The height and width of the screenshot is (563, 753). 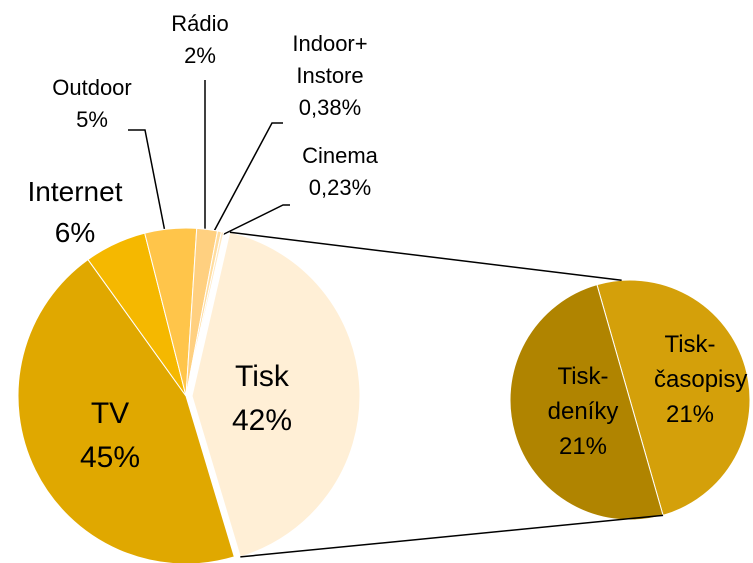 I want to click on category-label: Tisk, so click(x=262, y=376).